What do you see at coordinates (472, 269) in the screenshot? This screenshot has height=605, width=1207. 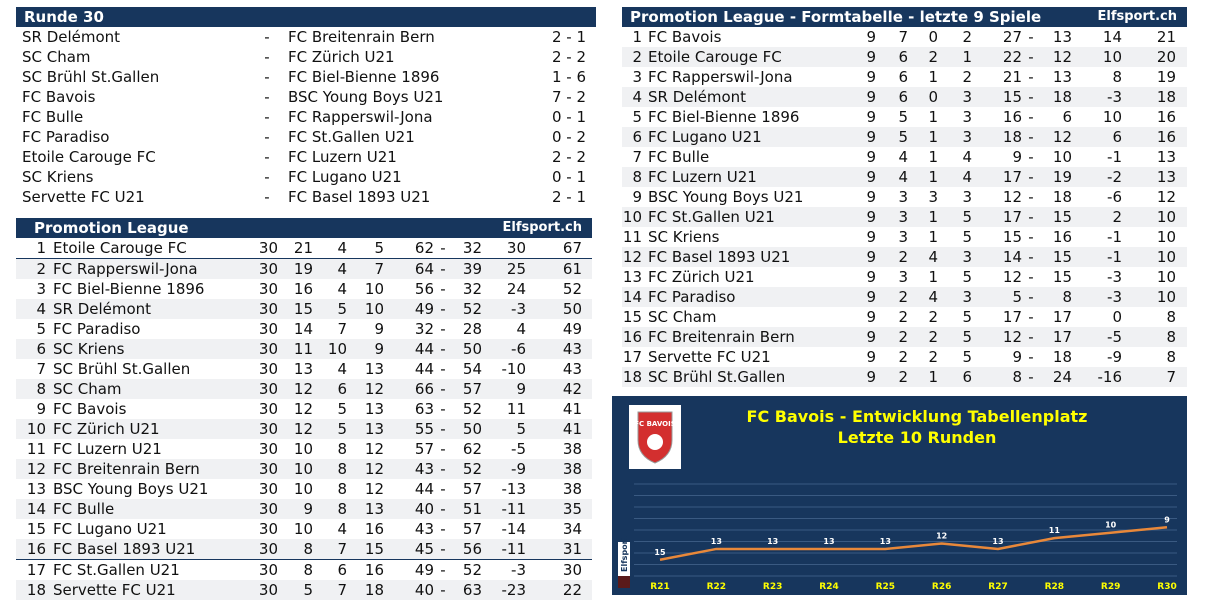 I see `goals-against: 39` at bounding box center [472, 269].